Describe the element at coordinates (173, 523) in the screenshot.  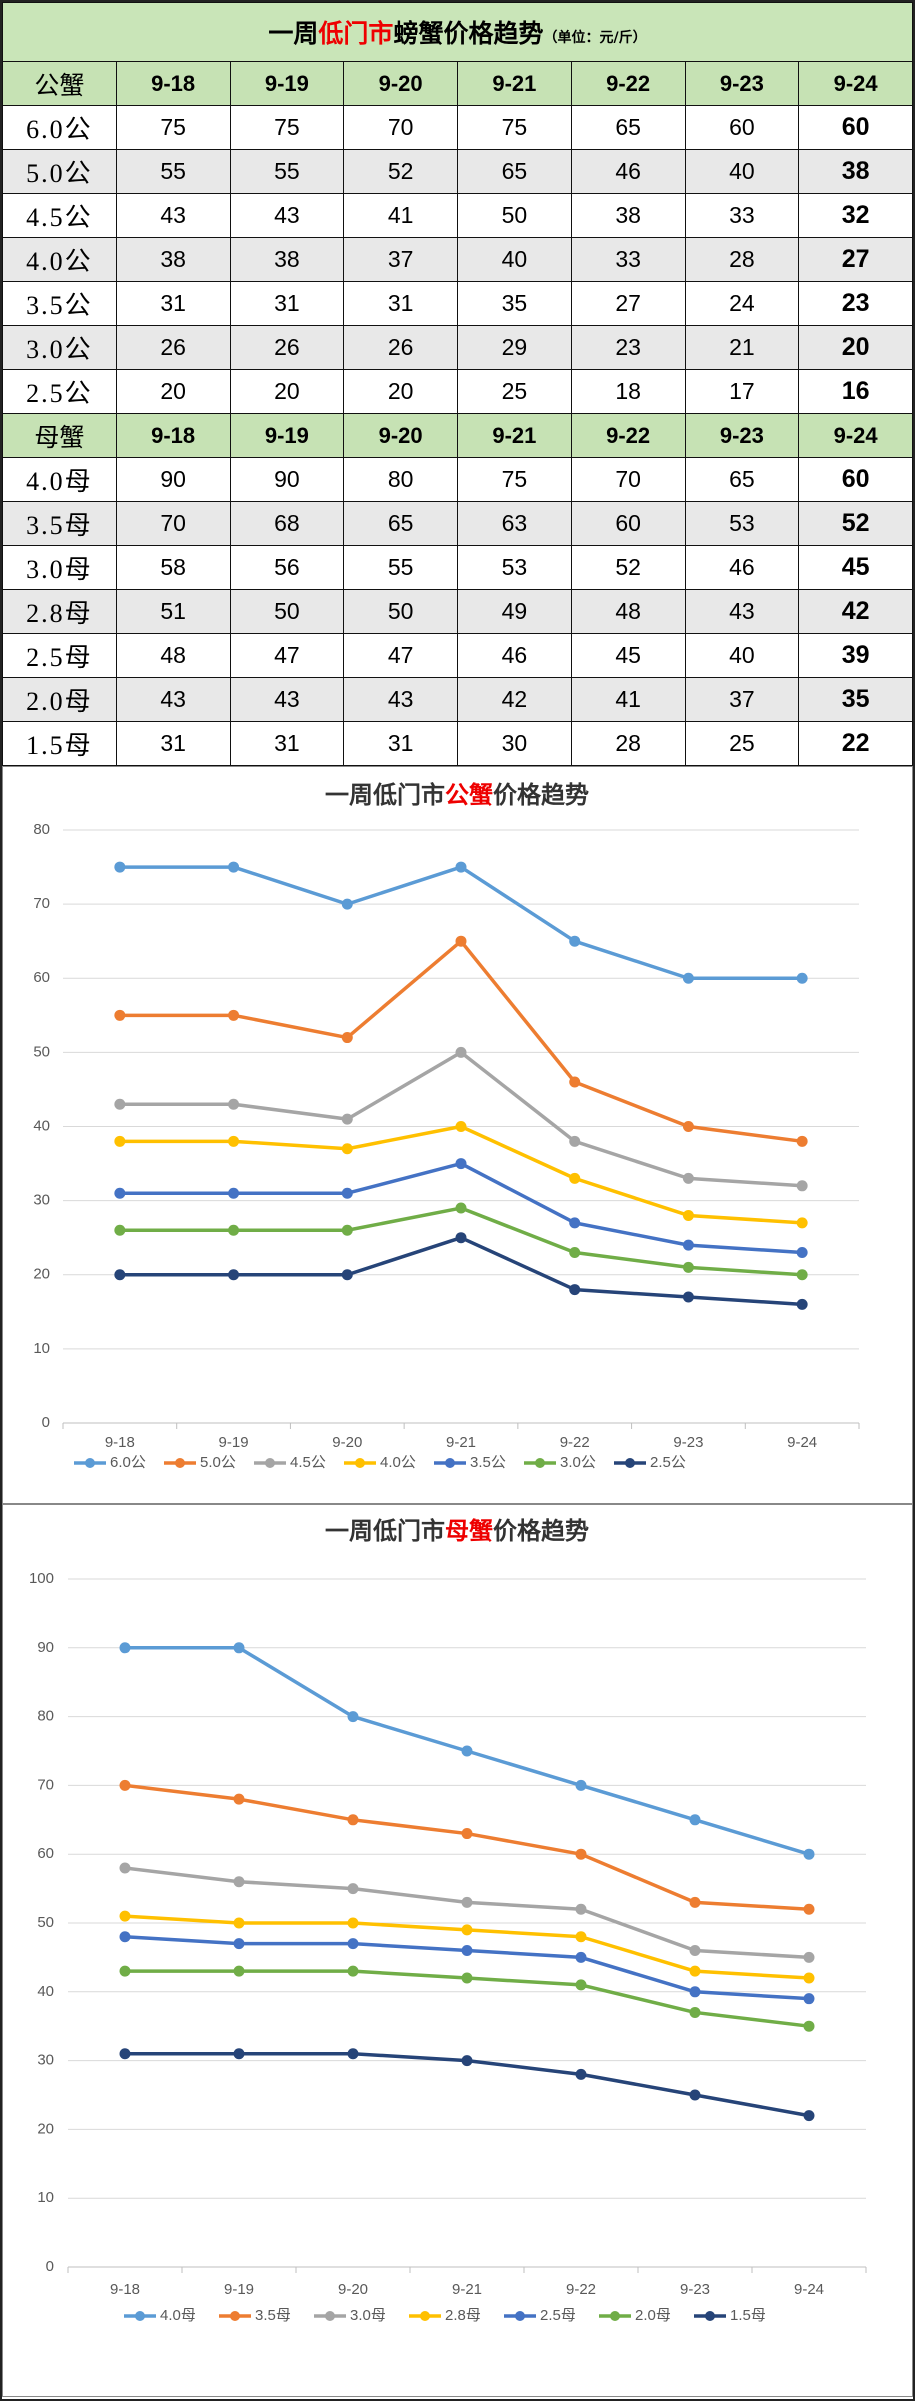
I see `price-cell: 70` at that location.